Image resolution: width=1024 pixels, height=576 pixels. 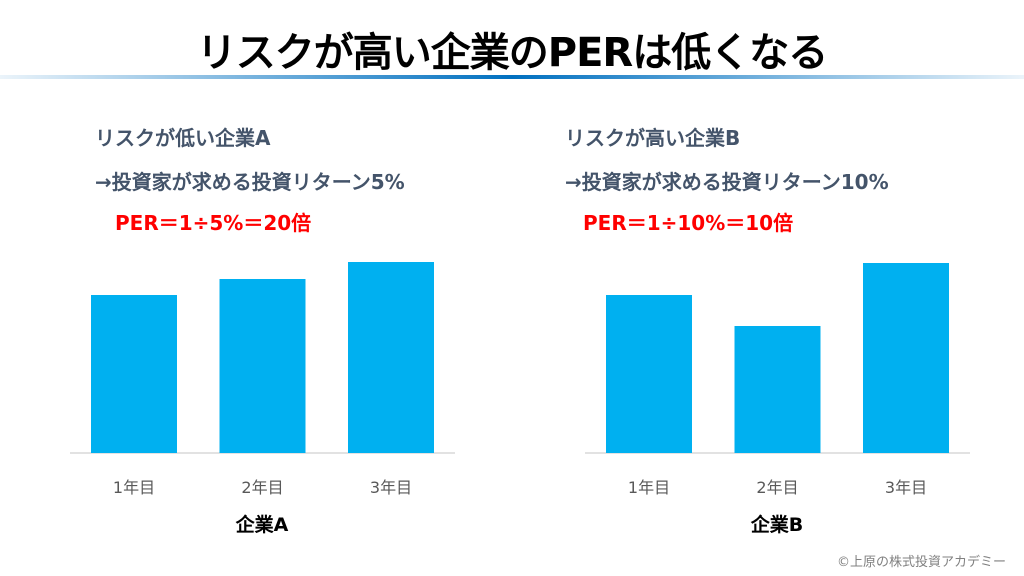 I want to click on slide-title: リスクが高い企業のPERは低くなる, so click(x=512, y=53).